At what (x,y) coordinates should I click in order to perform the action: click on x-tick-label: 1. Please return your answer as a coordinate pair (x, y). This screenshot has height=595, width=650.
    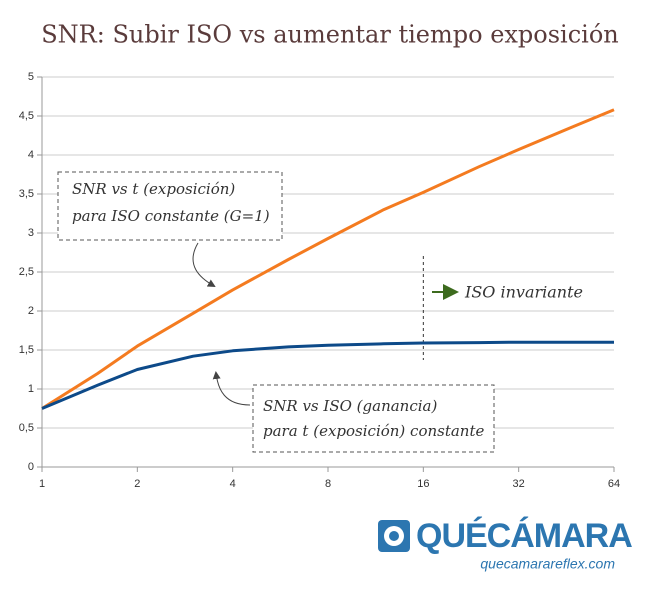
    Looking at the image, I should click on (42, 484).